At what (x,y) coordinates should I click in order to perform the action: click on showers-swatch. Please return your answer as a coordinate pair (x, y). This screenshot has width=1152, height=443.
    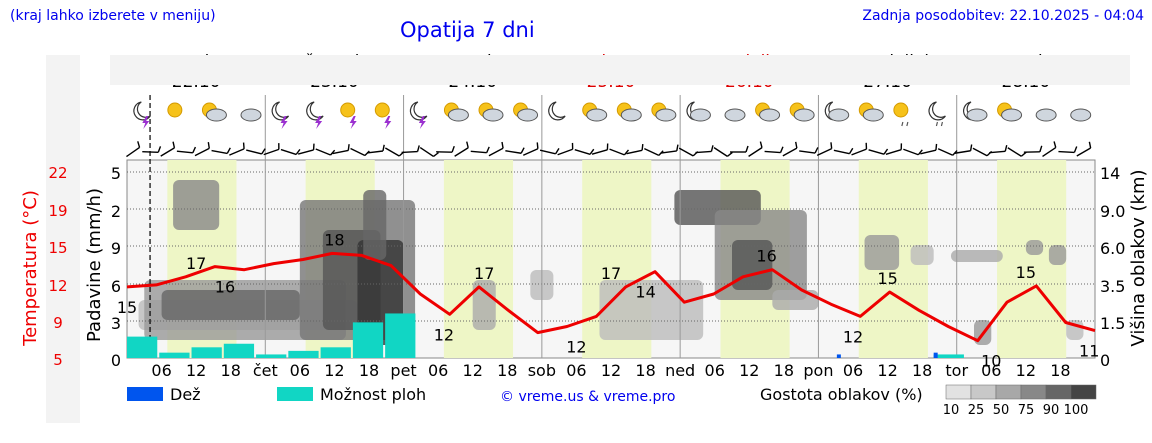
    Looking at the image, I should click on (295, 394).